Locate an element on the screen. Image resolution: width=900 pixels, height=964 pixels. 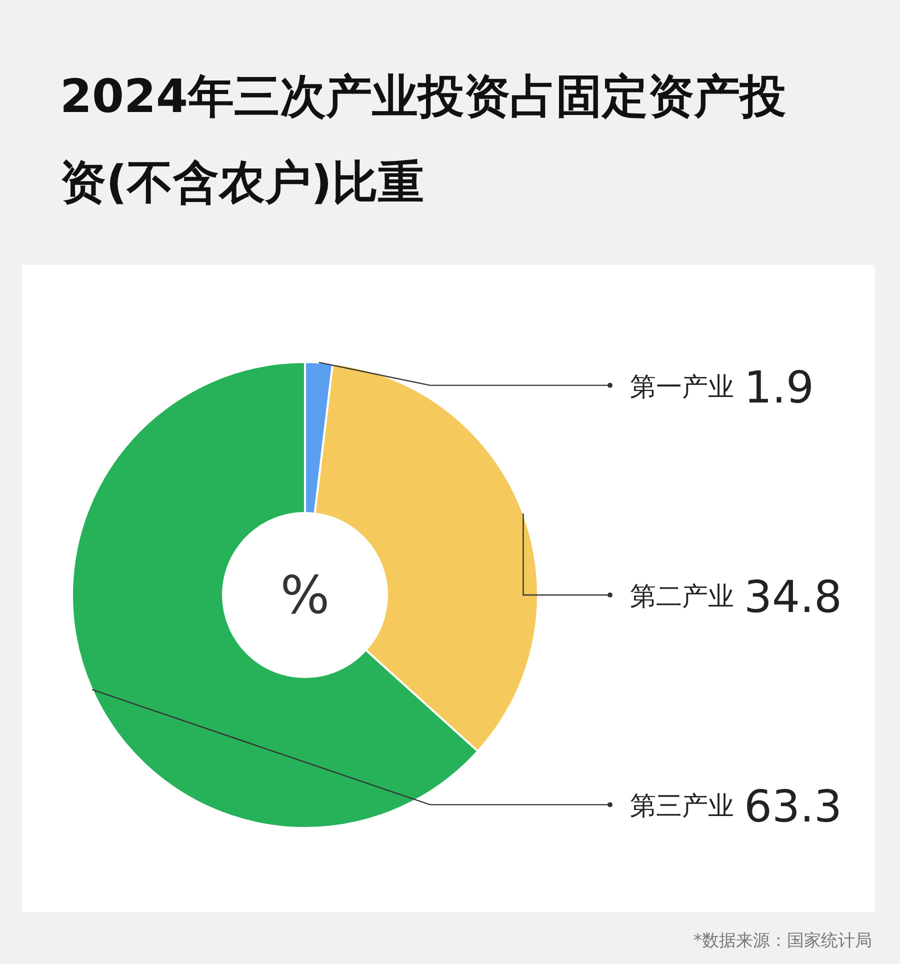
text: *数据来源：国家统计局 is located at coordinates (783, 941).